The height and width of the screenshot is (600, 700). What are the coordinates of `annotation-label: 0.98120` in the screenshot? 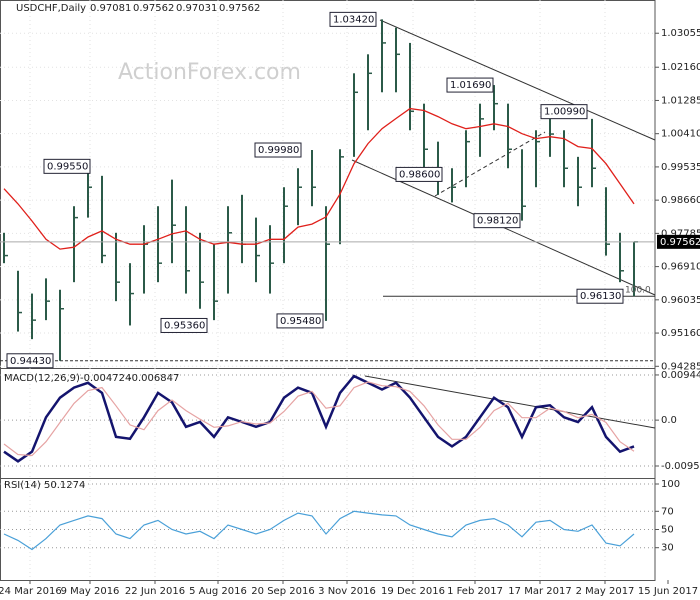 It's located at (497, 221).